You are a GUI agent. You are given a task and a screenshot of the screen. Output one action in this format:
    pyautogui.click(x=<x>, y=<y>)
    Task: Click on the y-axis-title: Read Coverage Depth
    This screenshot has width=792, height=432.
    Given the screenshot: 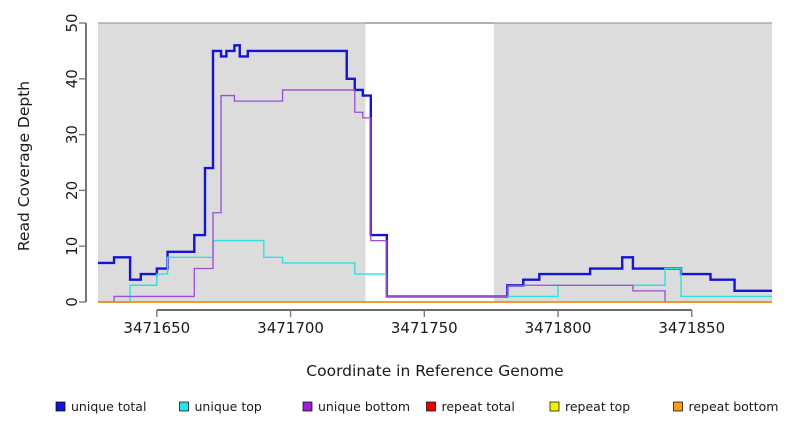 What is the action you would take?
    pyautogui.click(x=24, y=166)
    